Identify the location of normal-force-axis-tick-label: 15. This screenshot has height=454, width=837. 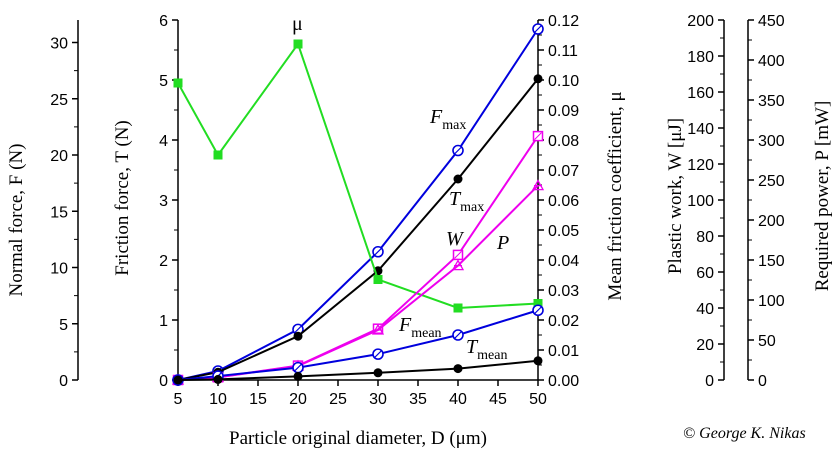
(59, 212).